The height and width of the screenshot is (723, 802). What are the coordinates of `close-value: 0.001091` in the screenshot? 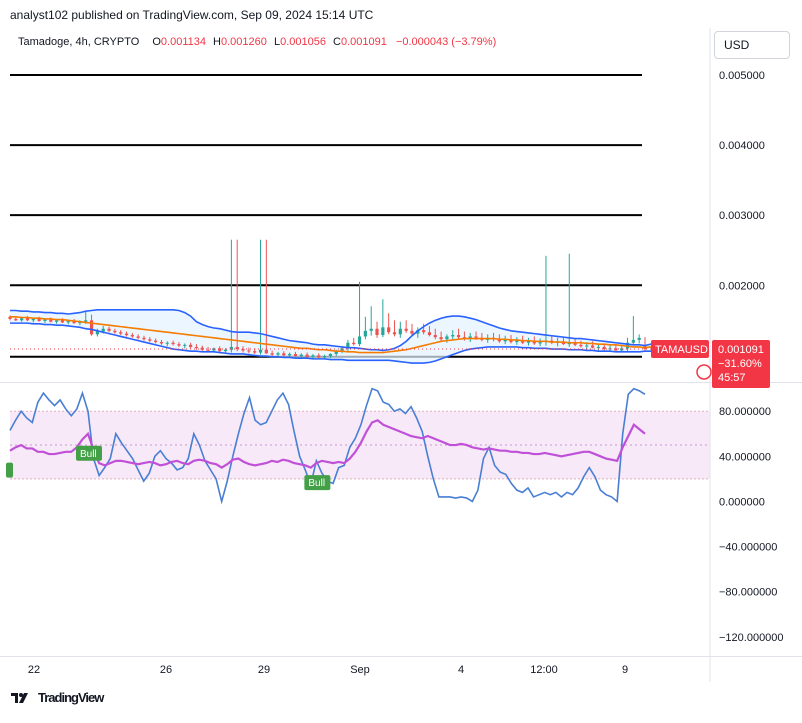 It's located at (363, 42).